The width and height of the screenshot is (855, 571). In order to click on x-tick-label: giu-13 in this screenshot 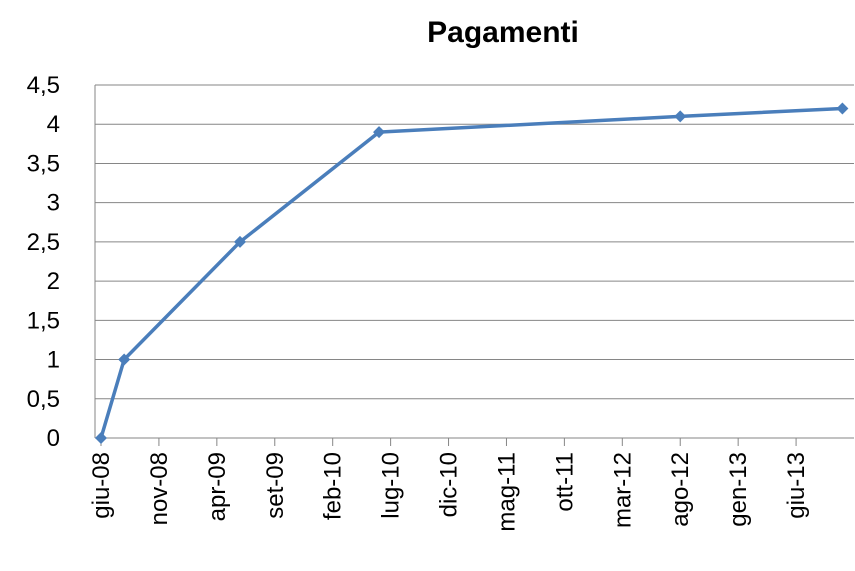, I will do `click(796, 485)`.